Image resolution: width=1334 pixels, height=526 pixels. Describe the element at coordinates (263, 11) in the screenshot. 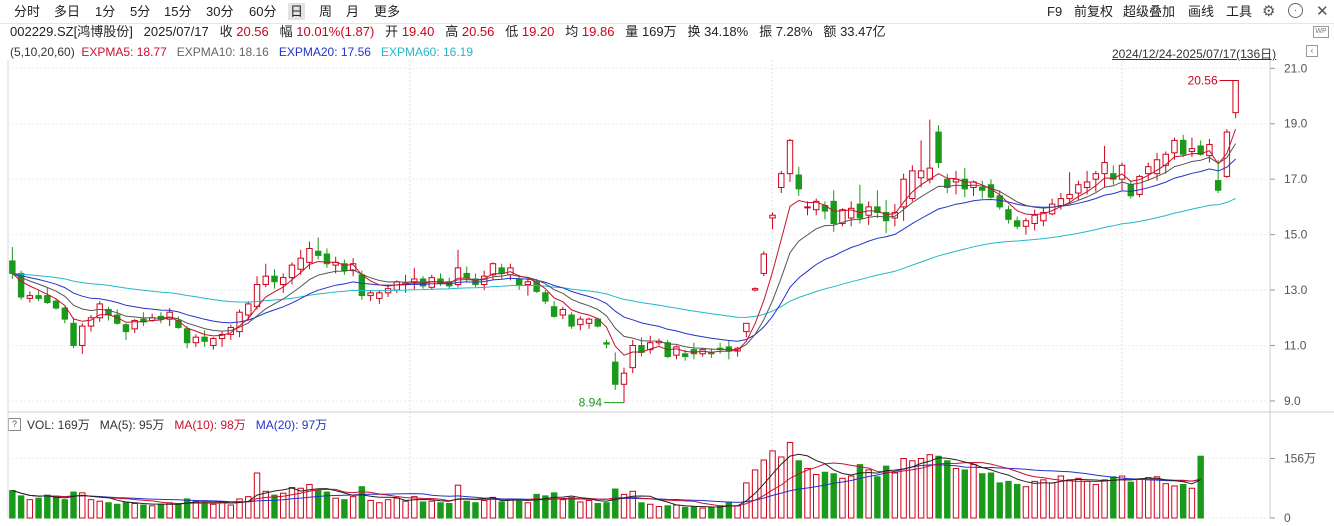

I see `period-tab-60min: 60分` at that location.